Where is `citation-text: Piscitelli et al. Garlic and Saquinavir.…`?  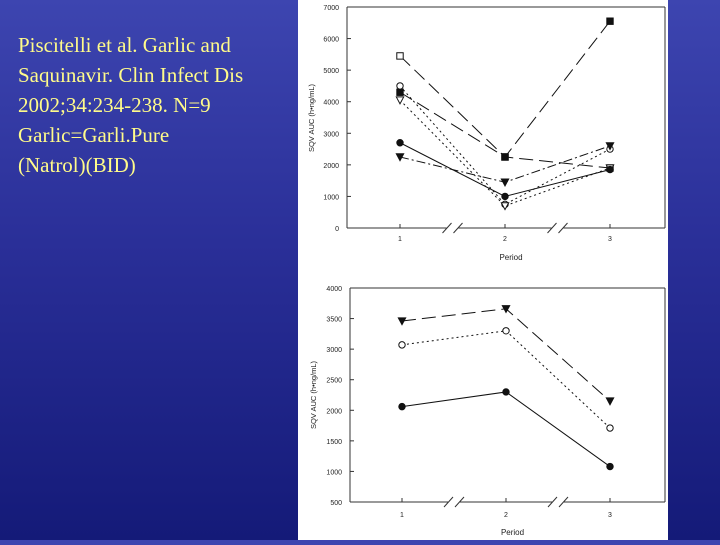
citation-text: Piscitelli et al. Garlic and Saquinavir.… is located at coordinates (160, 105).